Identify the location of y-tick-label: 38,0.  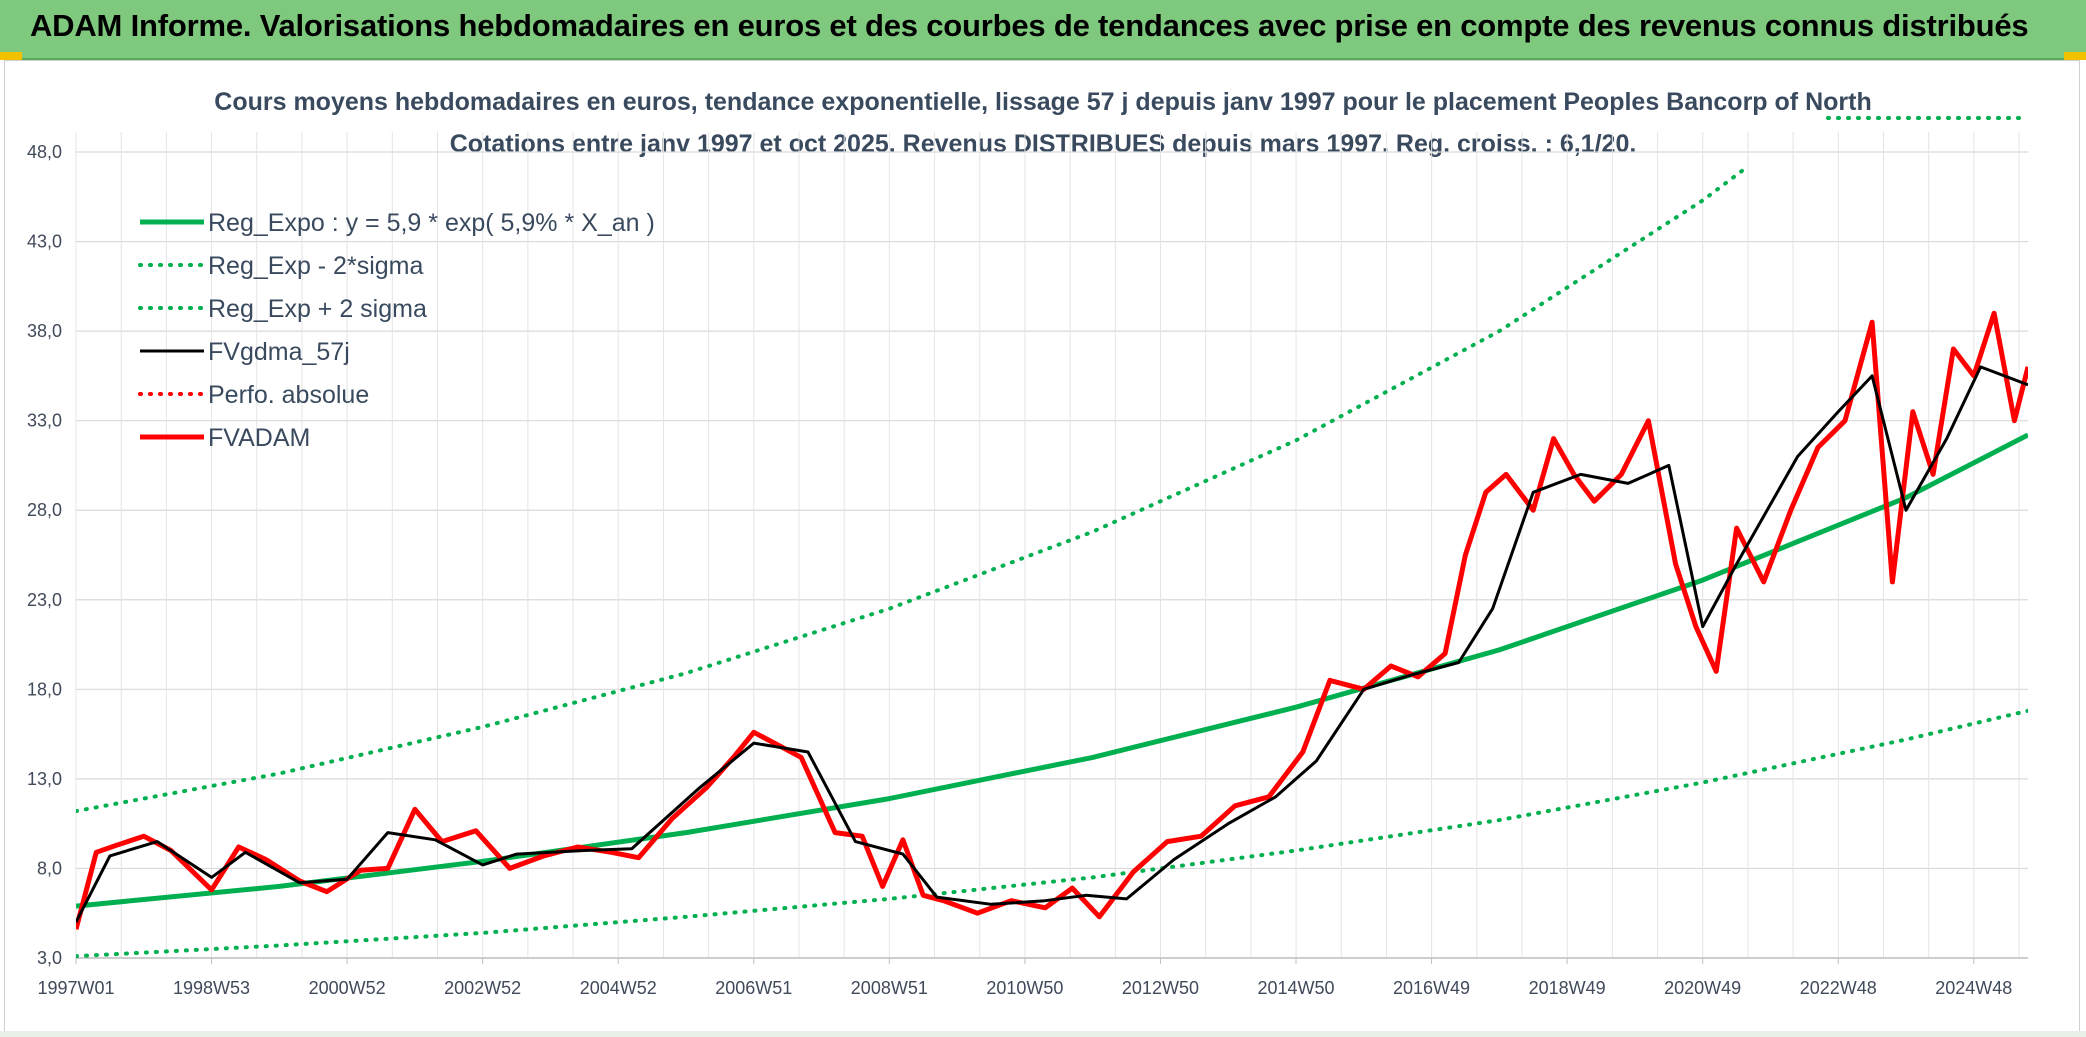
(44, 331).